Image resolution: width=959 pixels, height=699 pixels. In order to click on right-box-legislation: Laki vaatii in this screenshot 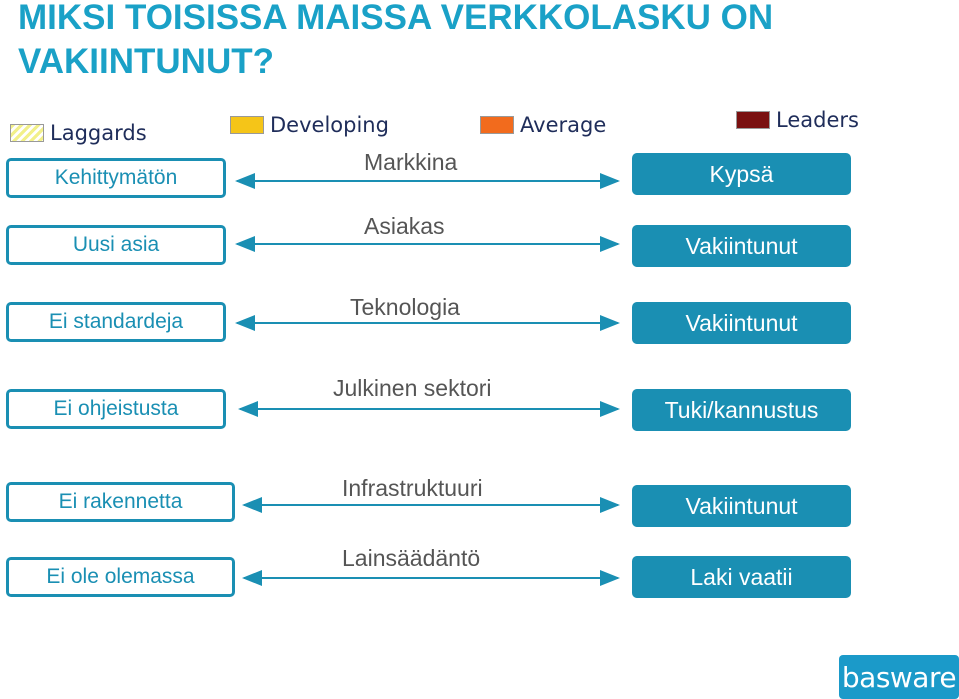, I will do `click(741, 577)`.